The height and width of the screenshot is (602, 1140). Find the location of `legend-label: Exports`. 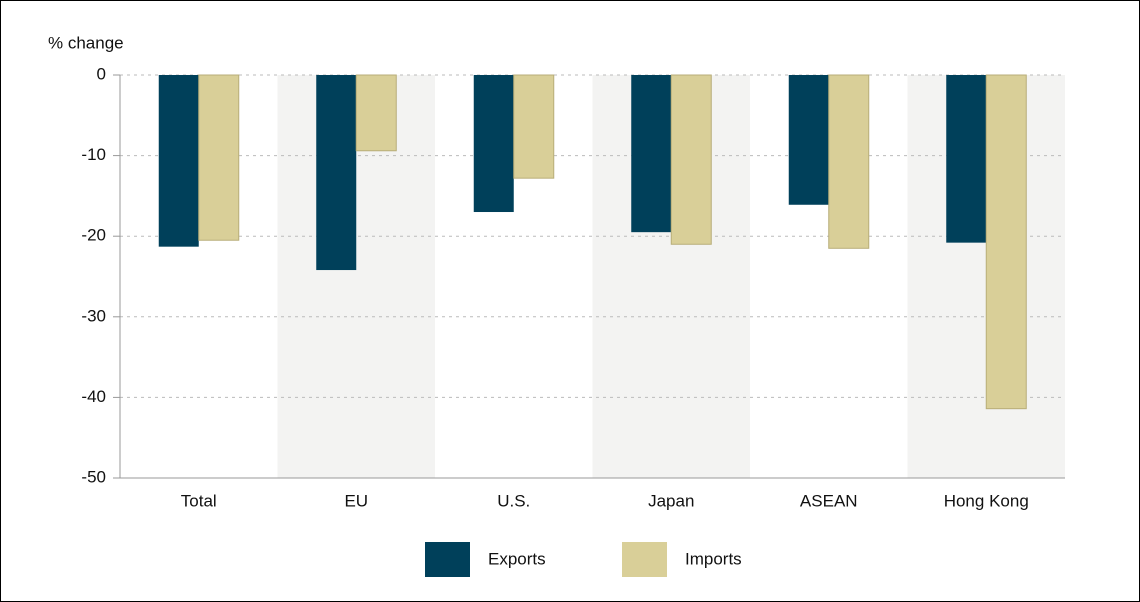

legend-label: Exports is located at coordinates (517, 558).